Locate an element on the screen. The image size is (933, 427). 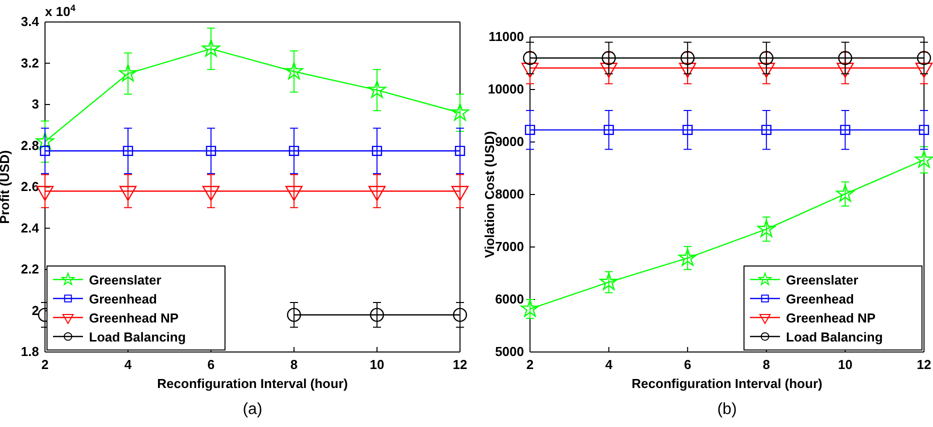
y-tick-label: 2.4 is located at coordinates (30, 228).